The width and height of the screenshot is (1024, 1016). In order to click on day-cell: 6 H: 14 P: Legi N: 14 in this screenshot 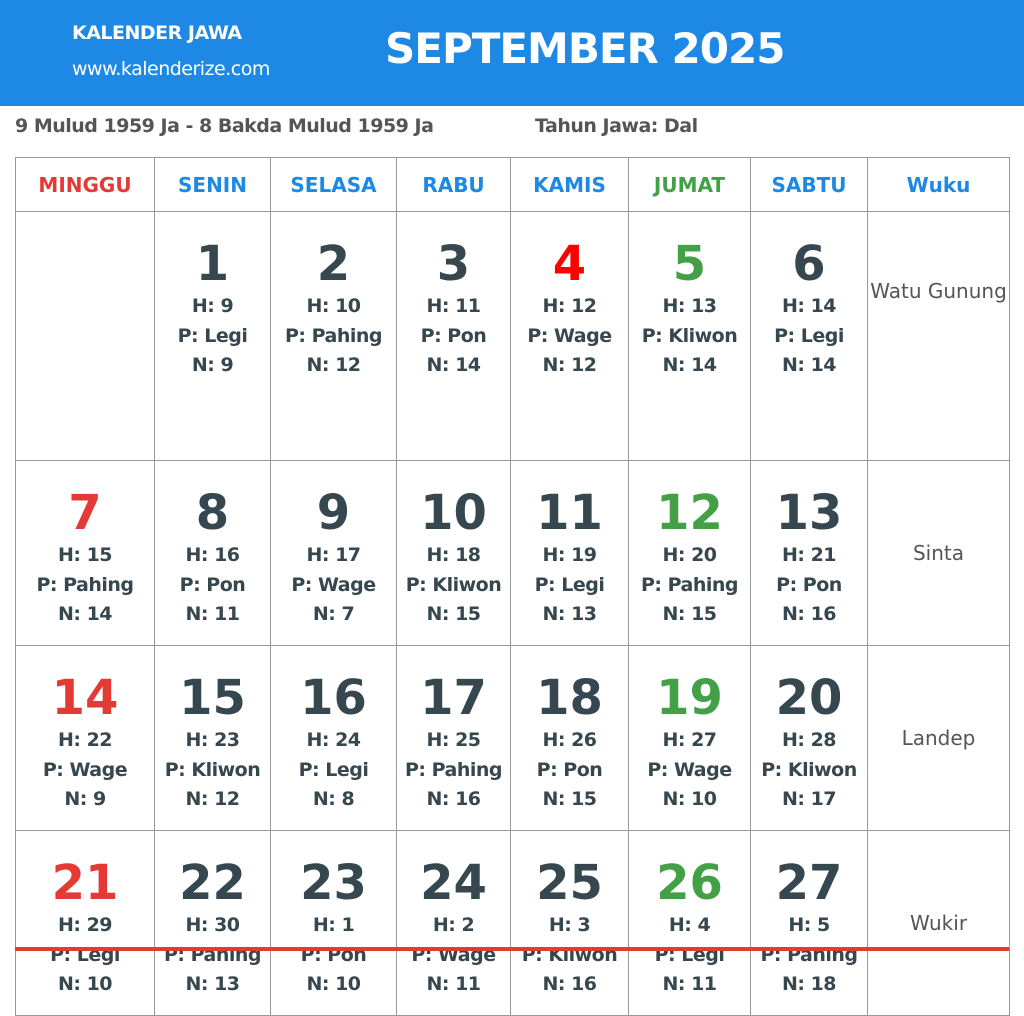, I will do `click(809, 336)`.